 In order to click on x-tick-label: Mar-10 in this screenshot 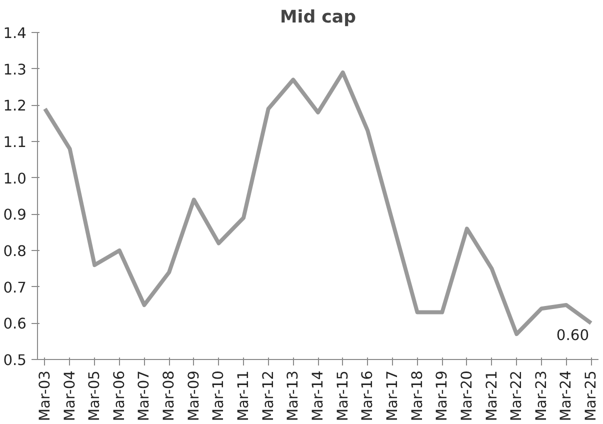, I will do `click(219, 396)`.